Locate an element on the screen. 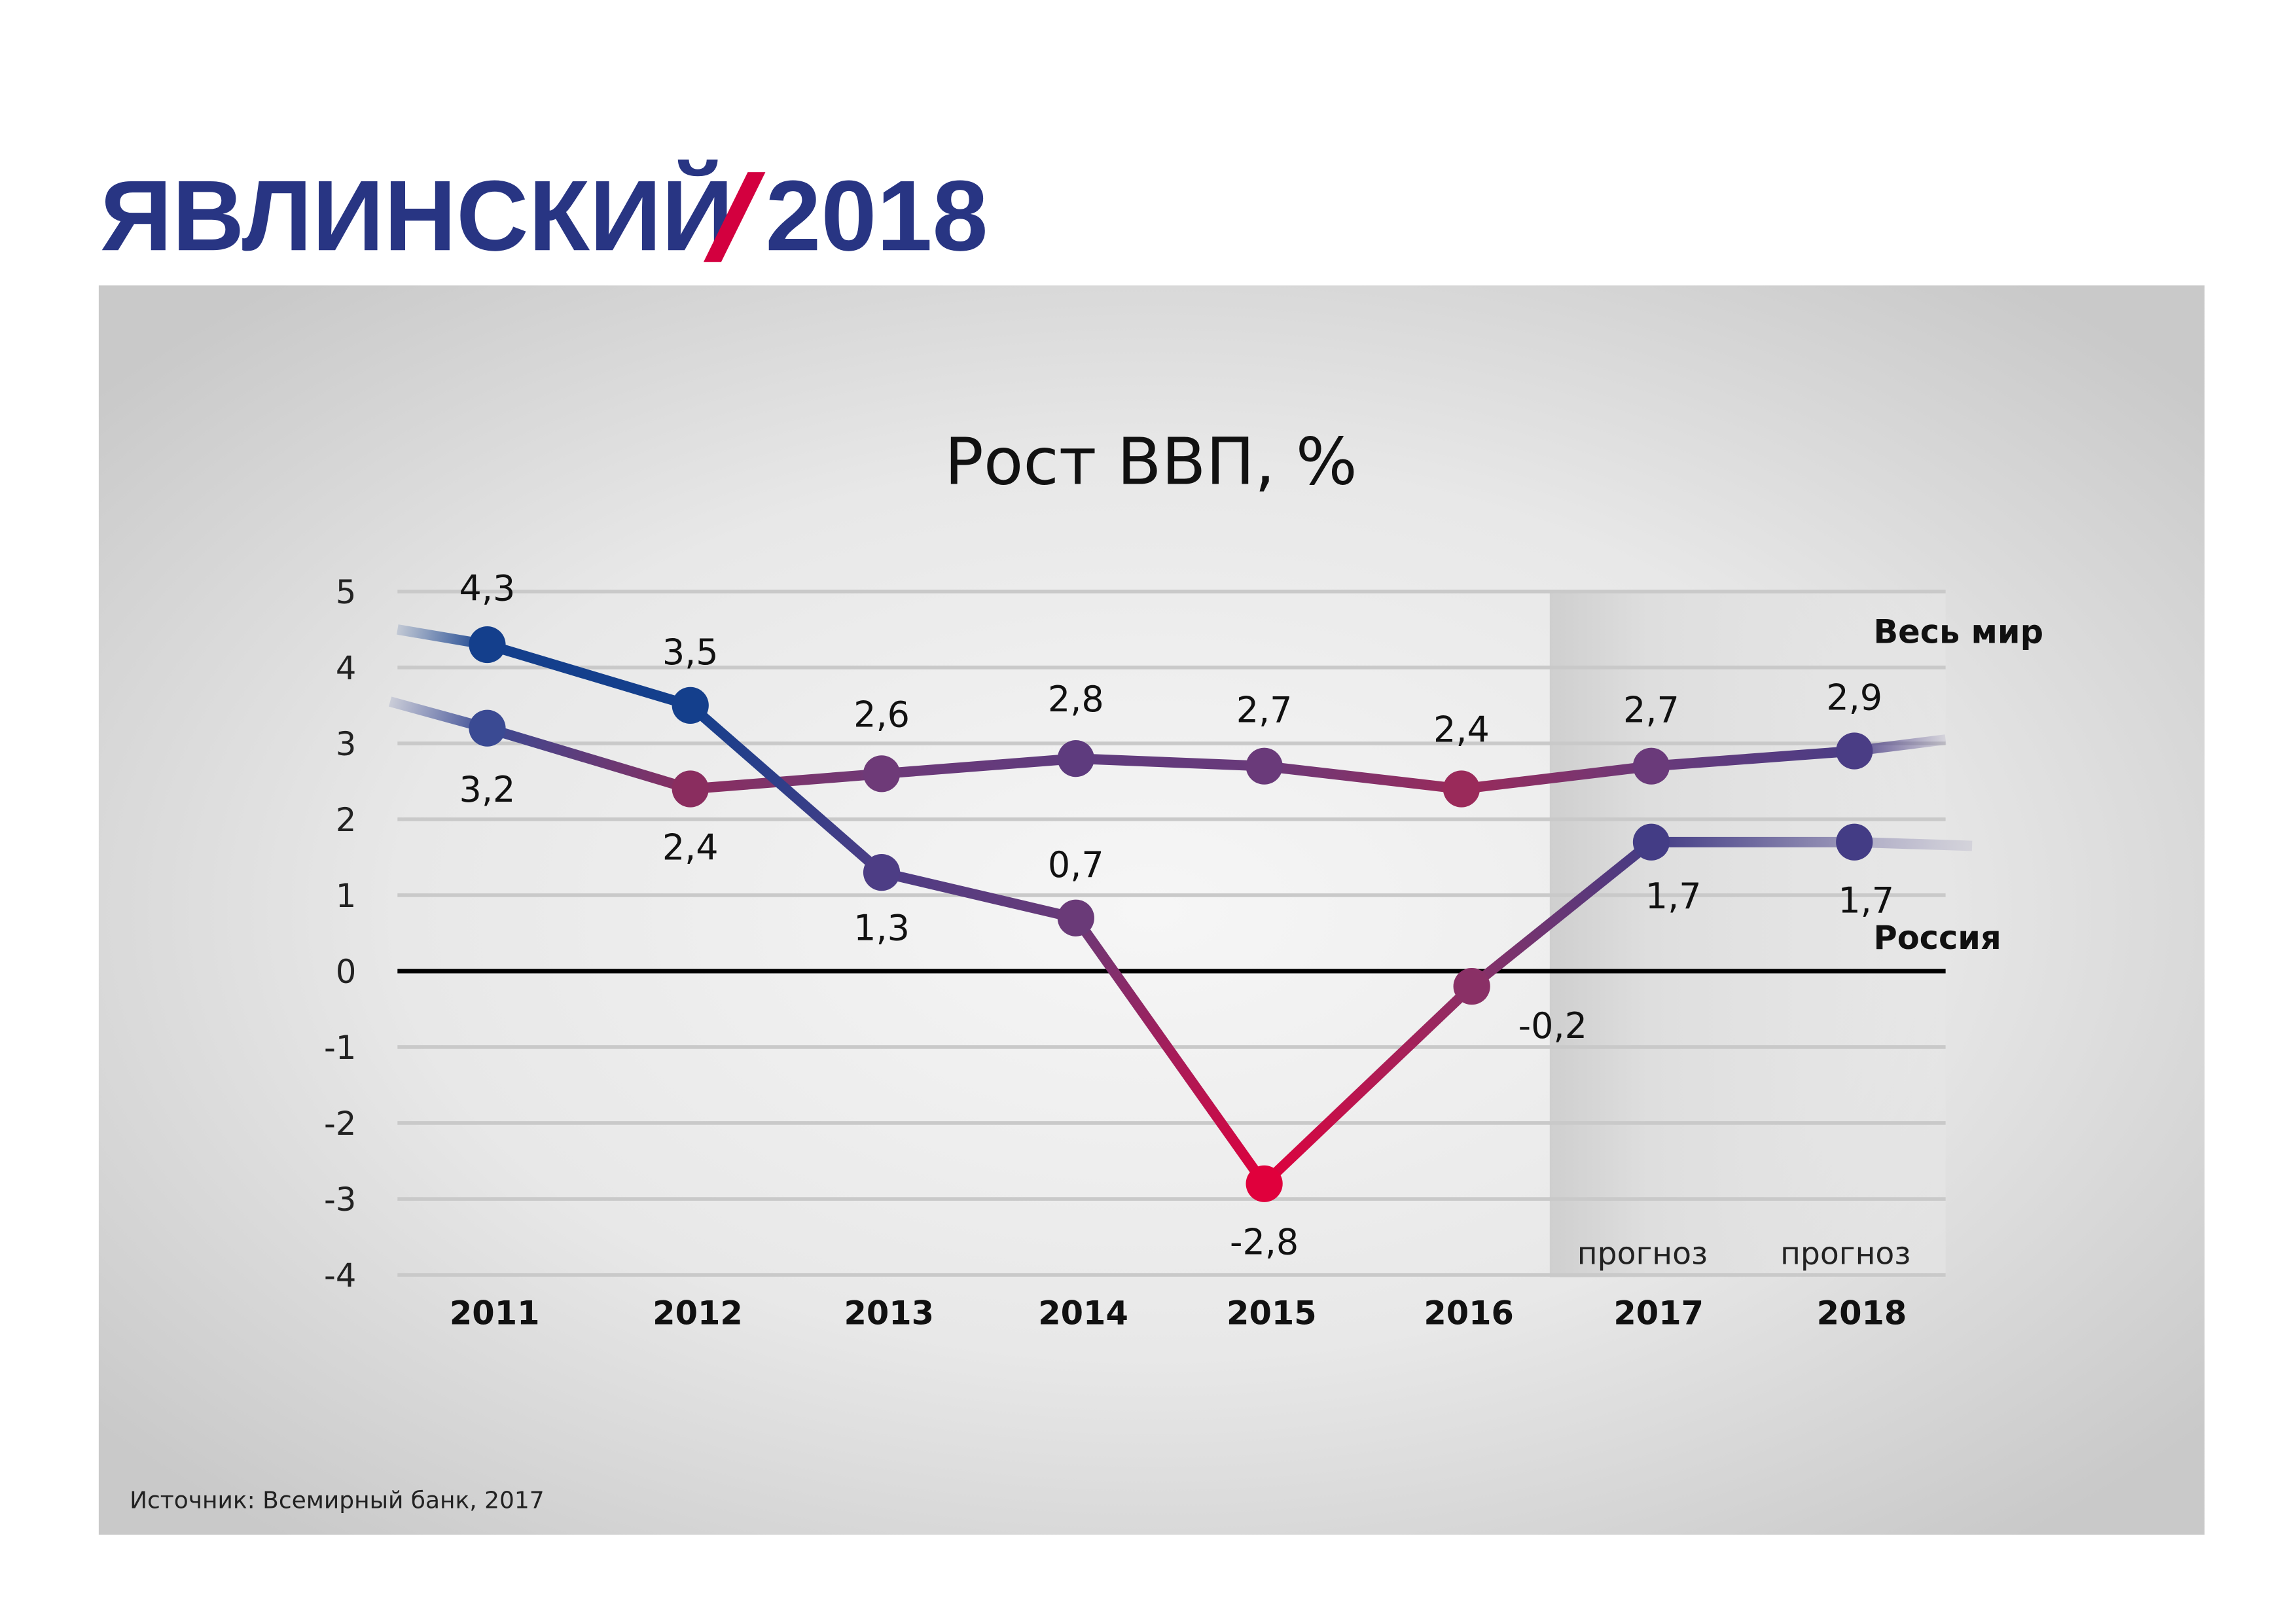 The image size is (2296, 1623). data-label: 2,6 is located at coordinates (882, 715).